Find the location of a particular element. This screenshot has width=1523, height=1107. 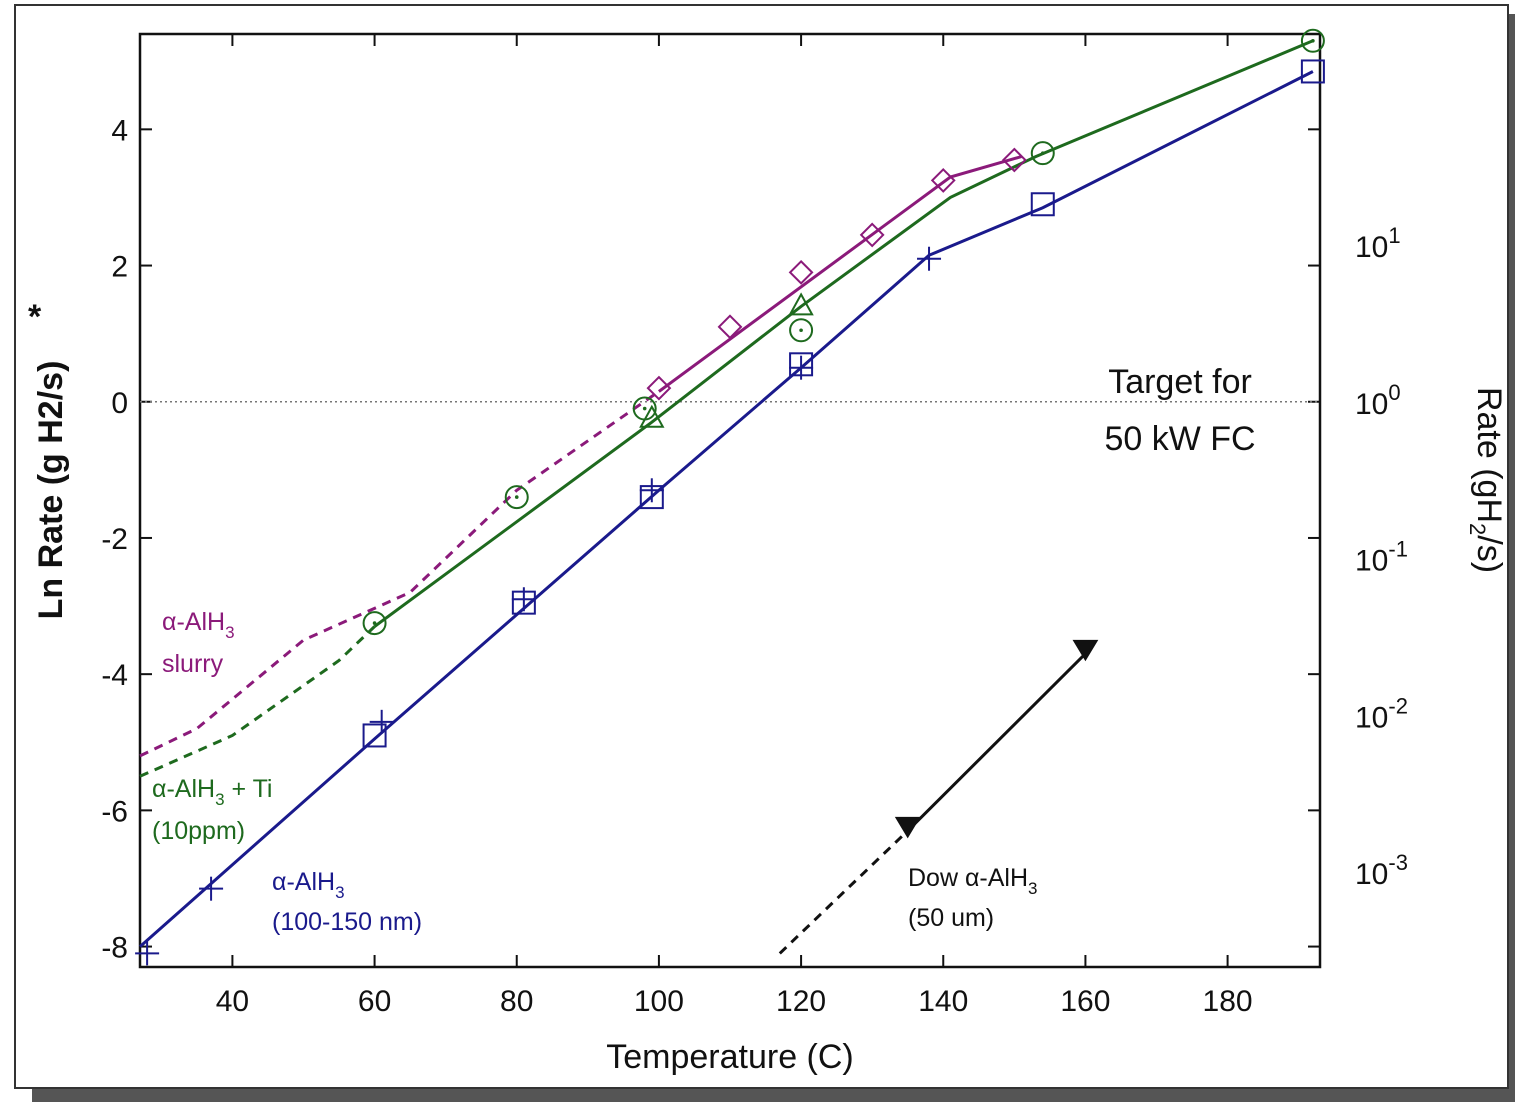

y2-axis-title-group: Rate (gH2/s) is located at coordinates (1486, 480).